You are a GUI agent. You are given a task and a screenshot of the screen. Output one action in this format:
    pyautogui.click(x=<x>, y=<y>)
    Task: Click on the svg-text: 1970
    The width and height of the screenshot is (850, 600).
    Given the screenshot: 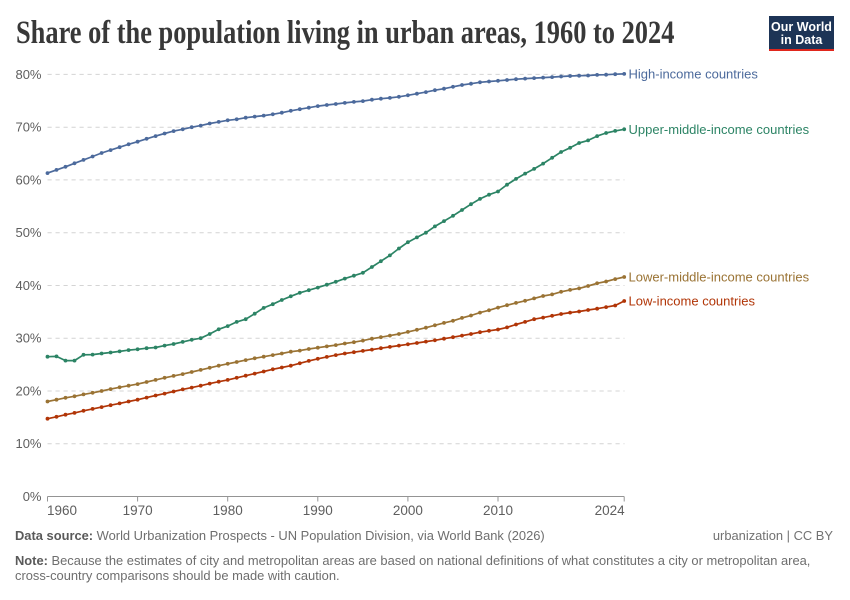 What is the action you would take?
    pyautogui.click(x=138, y=510)
    